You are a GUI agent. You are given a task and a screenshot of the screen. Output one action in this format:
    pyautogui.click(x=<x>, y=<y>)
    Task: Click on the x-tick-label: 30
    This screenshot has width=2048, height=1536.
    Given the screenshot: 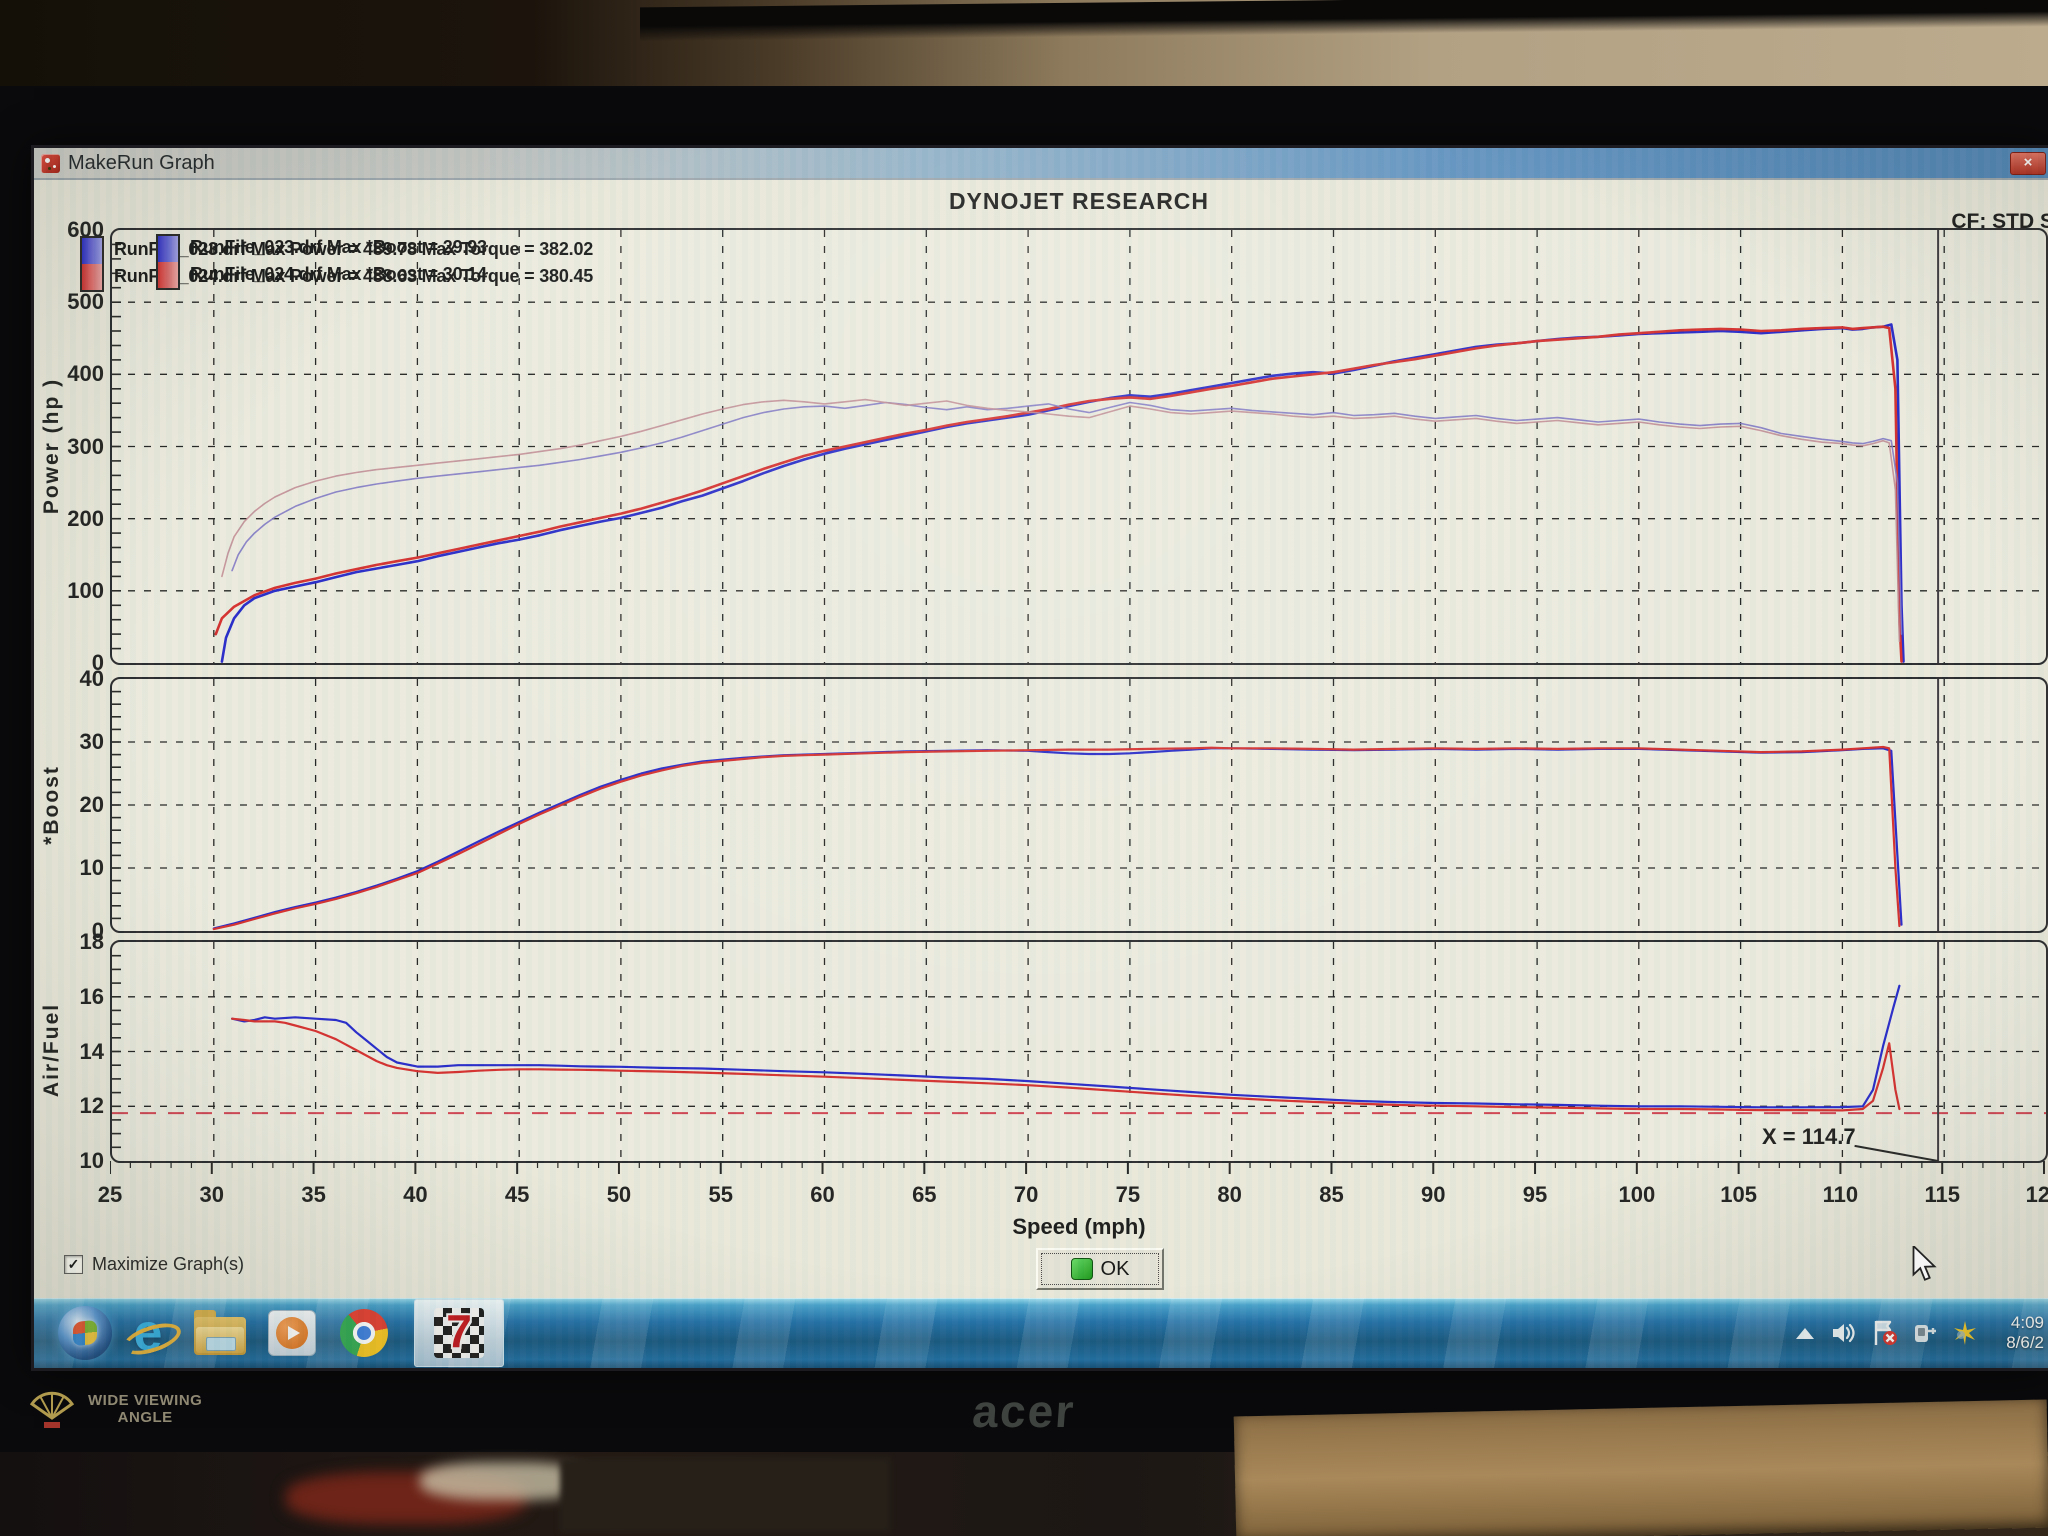 What is the action you would take?
    pyautogui.click(x=212, y=1194)
    